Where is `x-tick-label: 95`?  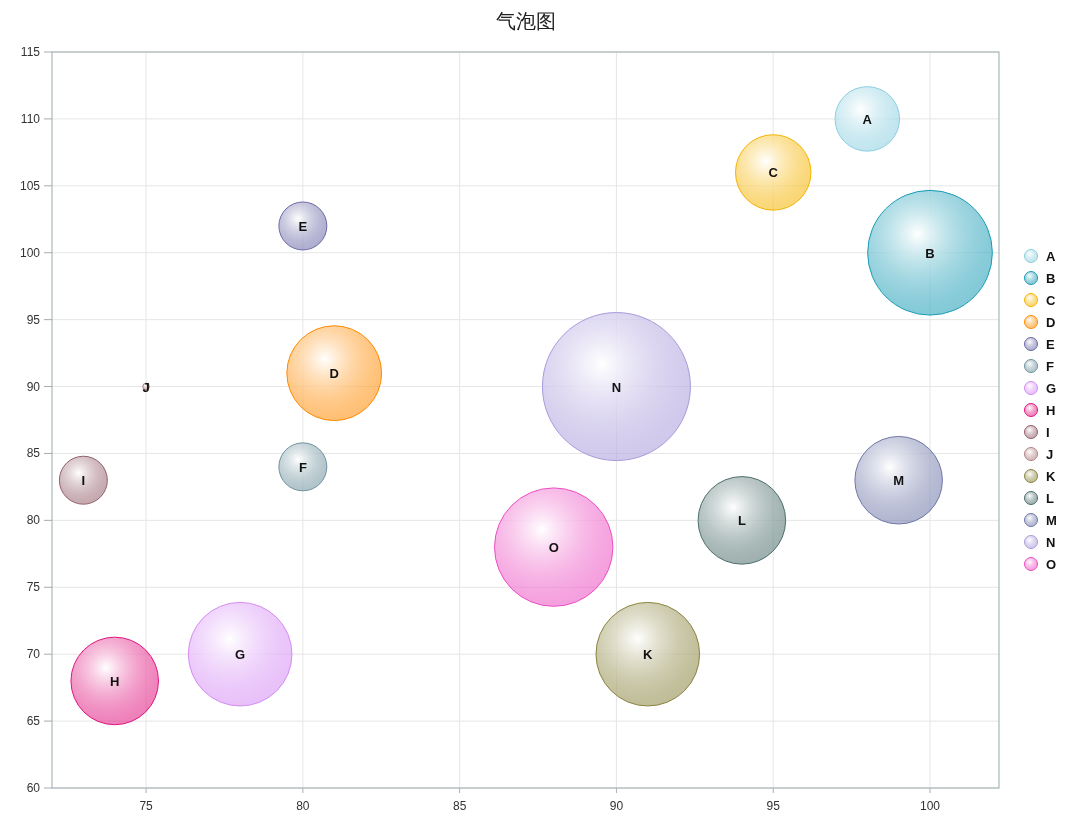 x-tick-label: 95 is located at coordinates (773, 806).